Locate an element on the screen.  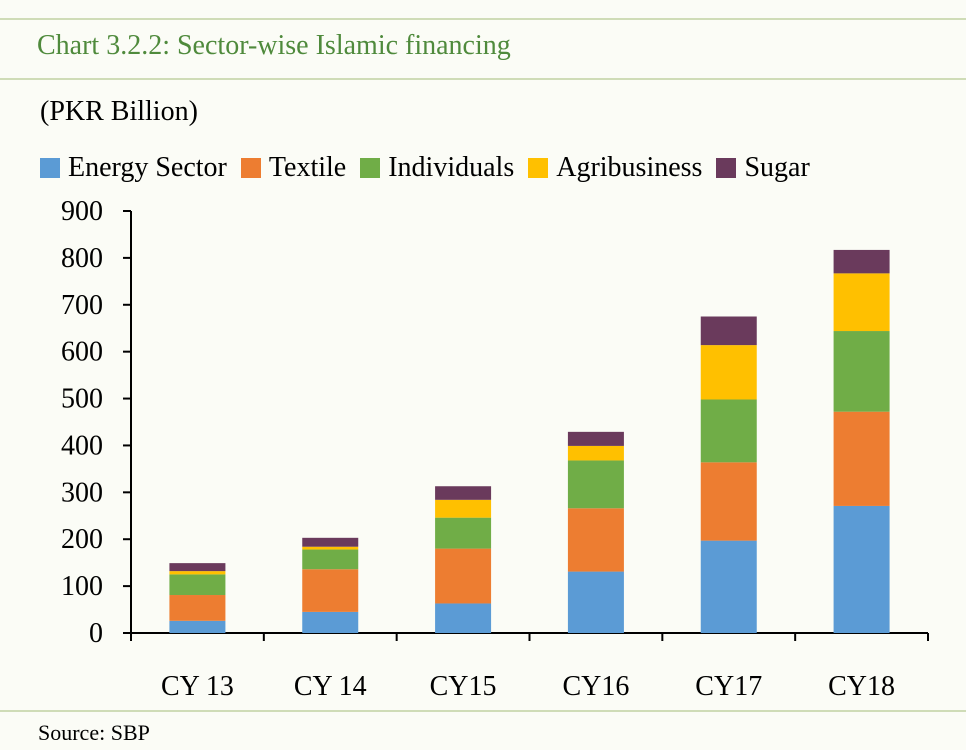
legend-label: Sugar is located at coordinates (777, 167).